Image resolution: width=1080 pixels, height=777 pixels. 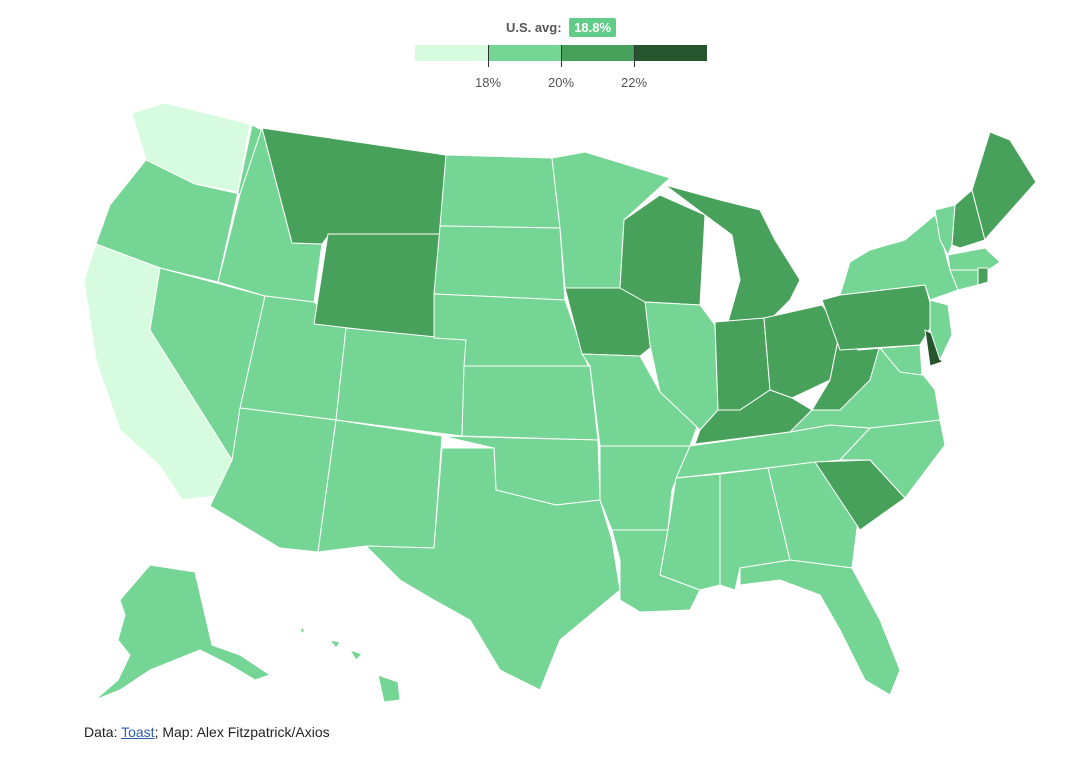 I want to click on state-GA, so click(x=813, y=515).